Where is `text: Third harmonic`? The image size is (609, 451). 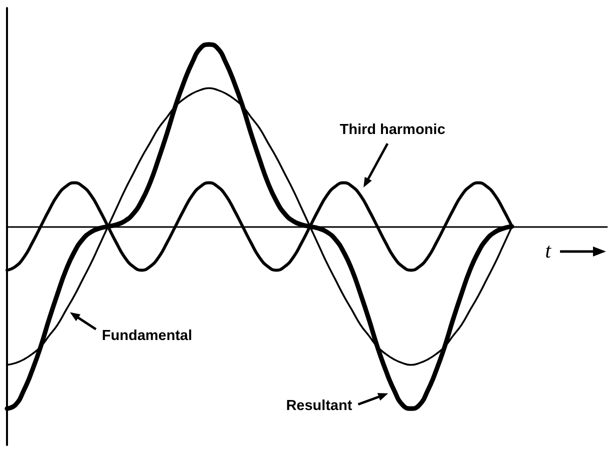 text: Third harmonic is located at coordinates (393, 129).